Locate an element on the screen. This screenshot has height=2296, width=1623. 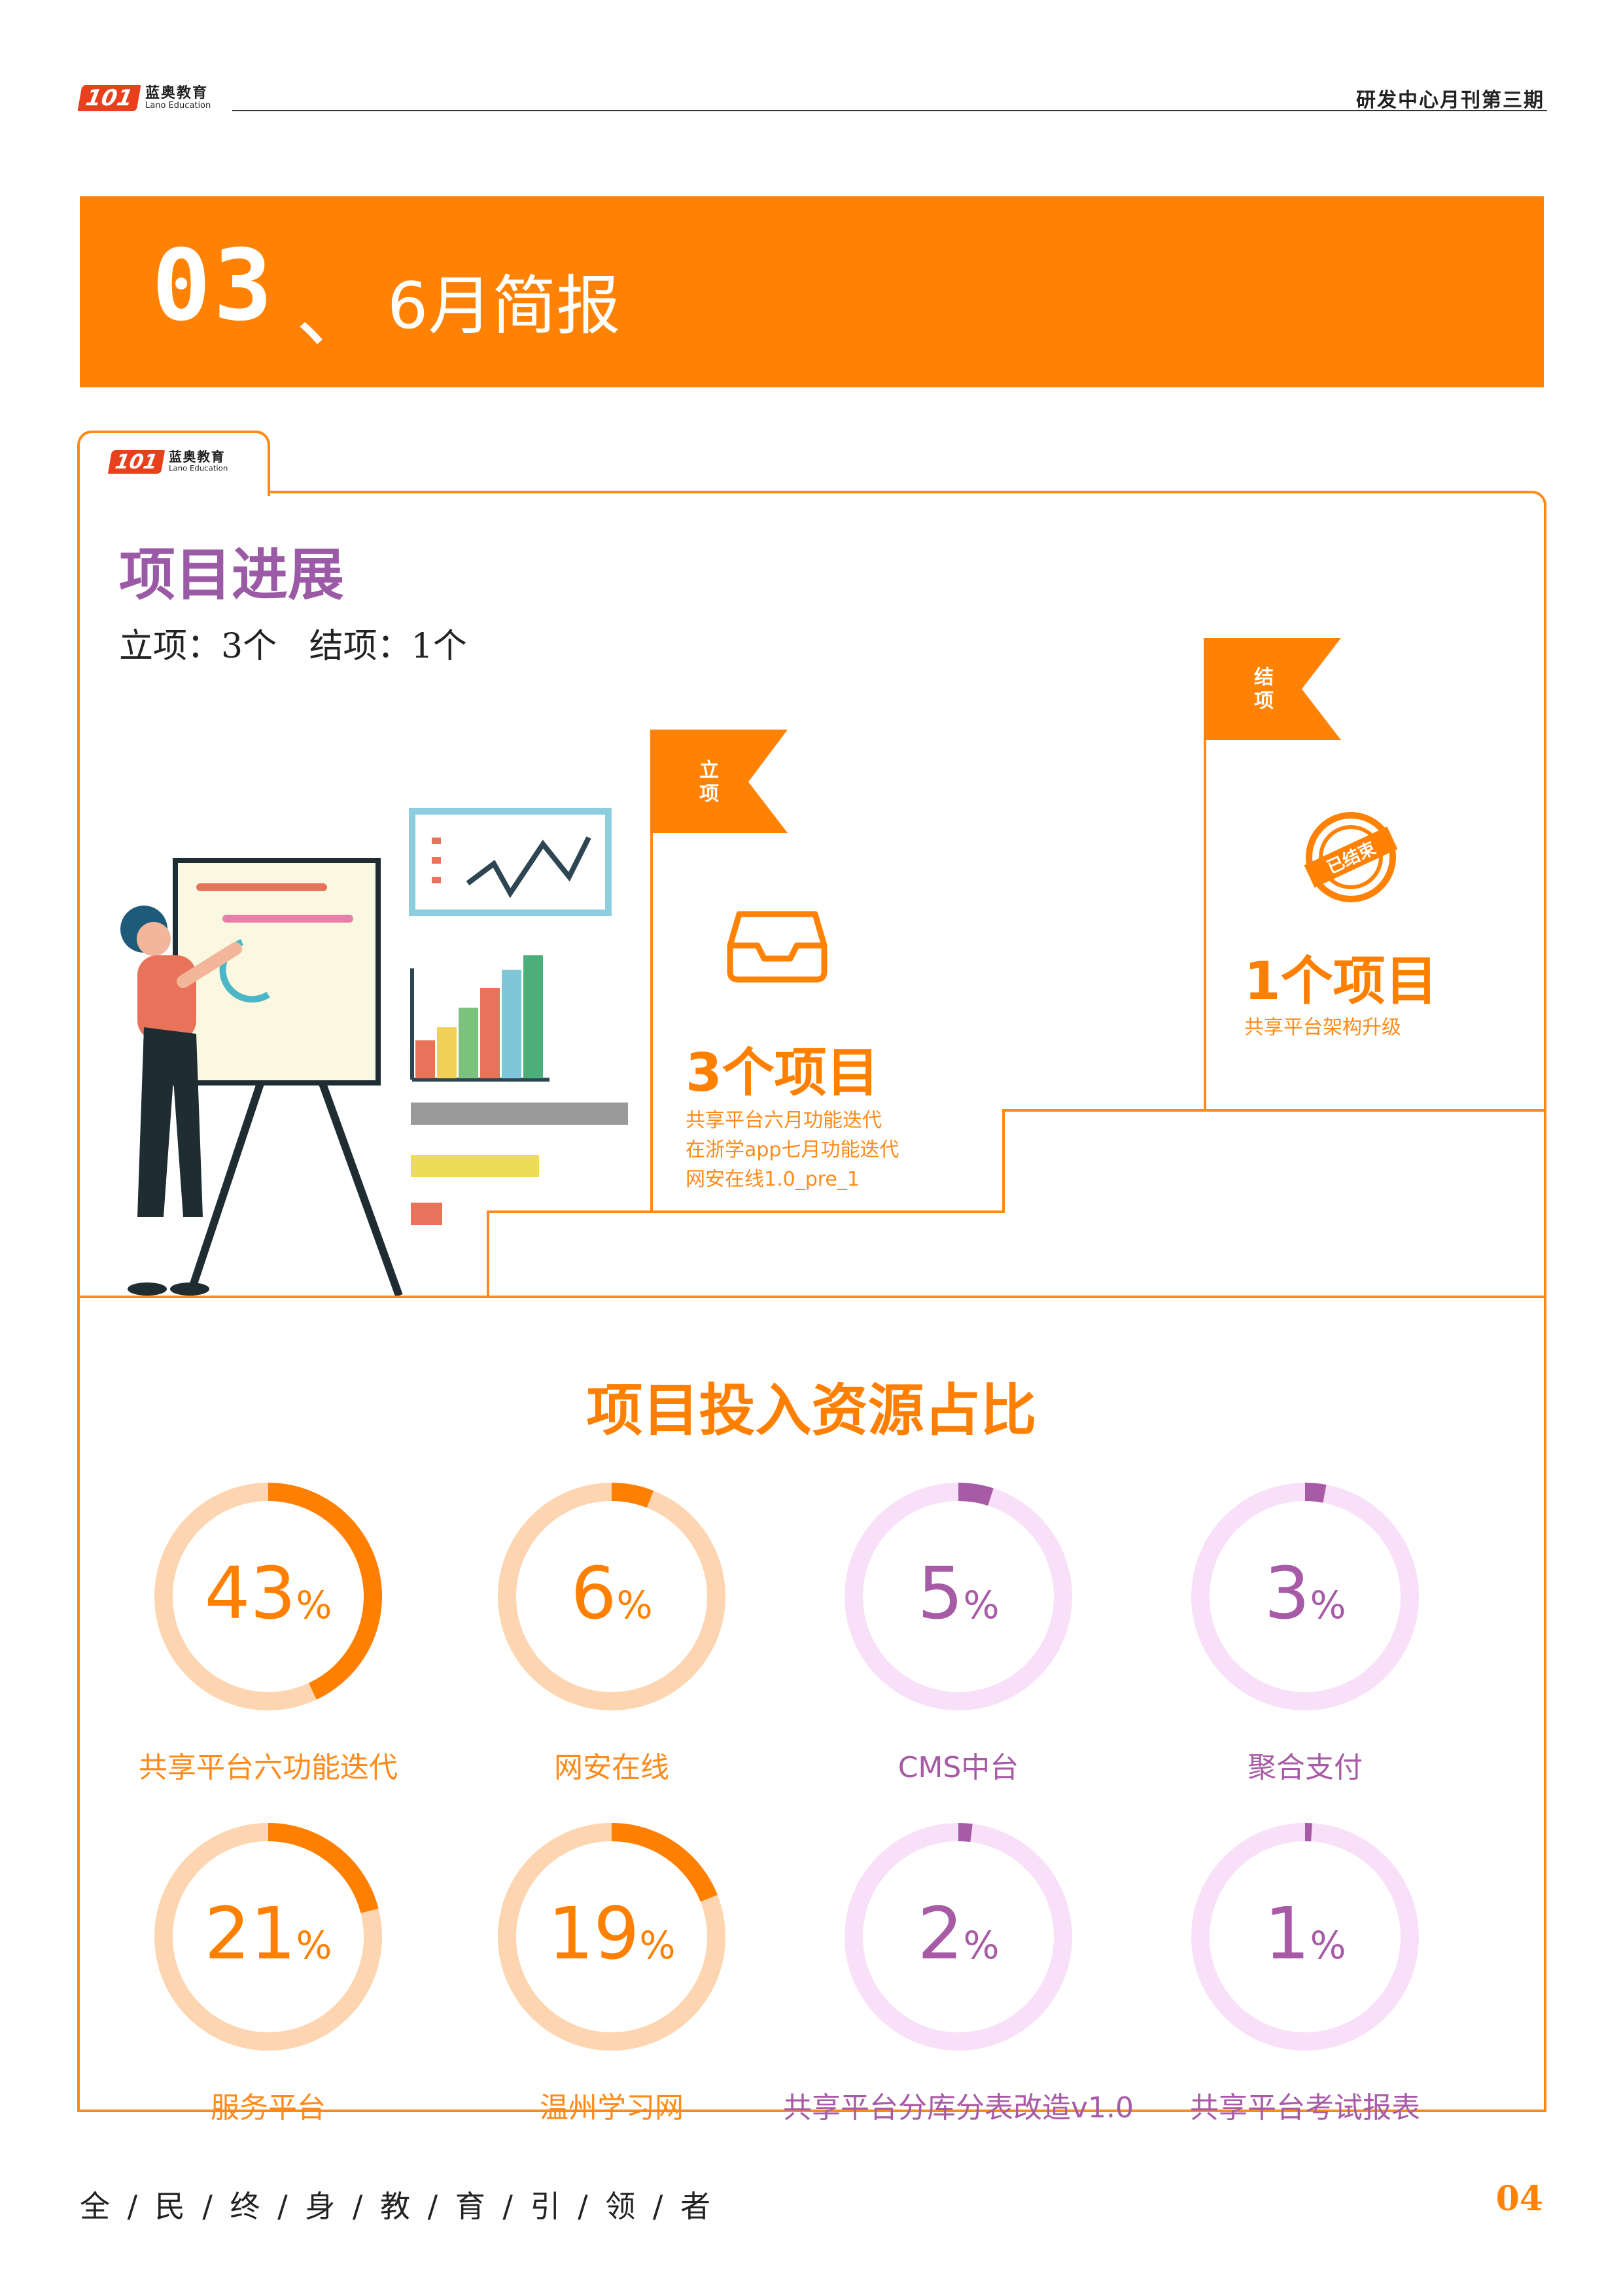
resource-donut-item: 19% 温州学习网 is located at coordinates (612, 1979).